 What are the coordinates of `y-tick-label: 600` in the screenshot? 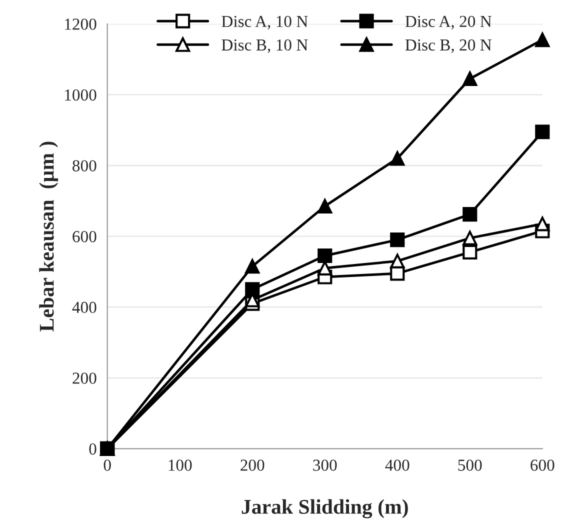 It's located at (84, 236).